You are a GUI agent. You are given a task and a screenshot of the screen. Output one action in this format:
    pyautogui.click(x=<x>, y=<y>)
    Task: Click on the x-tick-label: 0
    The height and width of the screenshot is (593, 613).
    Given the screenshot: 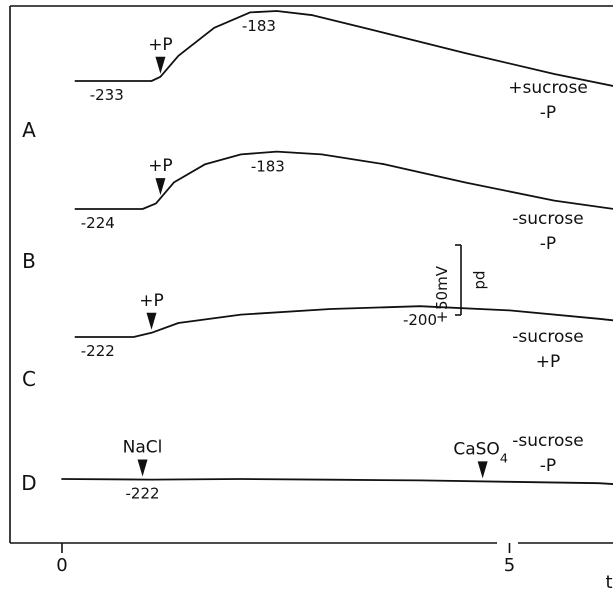 What is the action you would take?
    pyautogui.click(x=61, y=565)
    